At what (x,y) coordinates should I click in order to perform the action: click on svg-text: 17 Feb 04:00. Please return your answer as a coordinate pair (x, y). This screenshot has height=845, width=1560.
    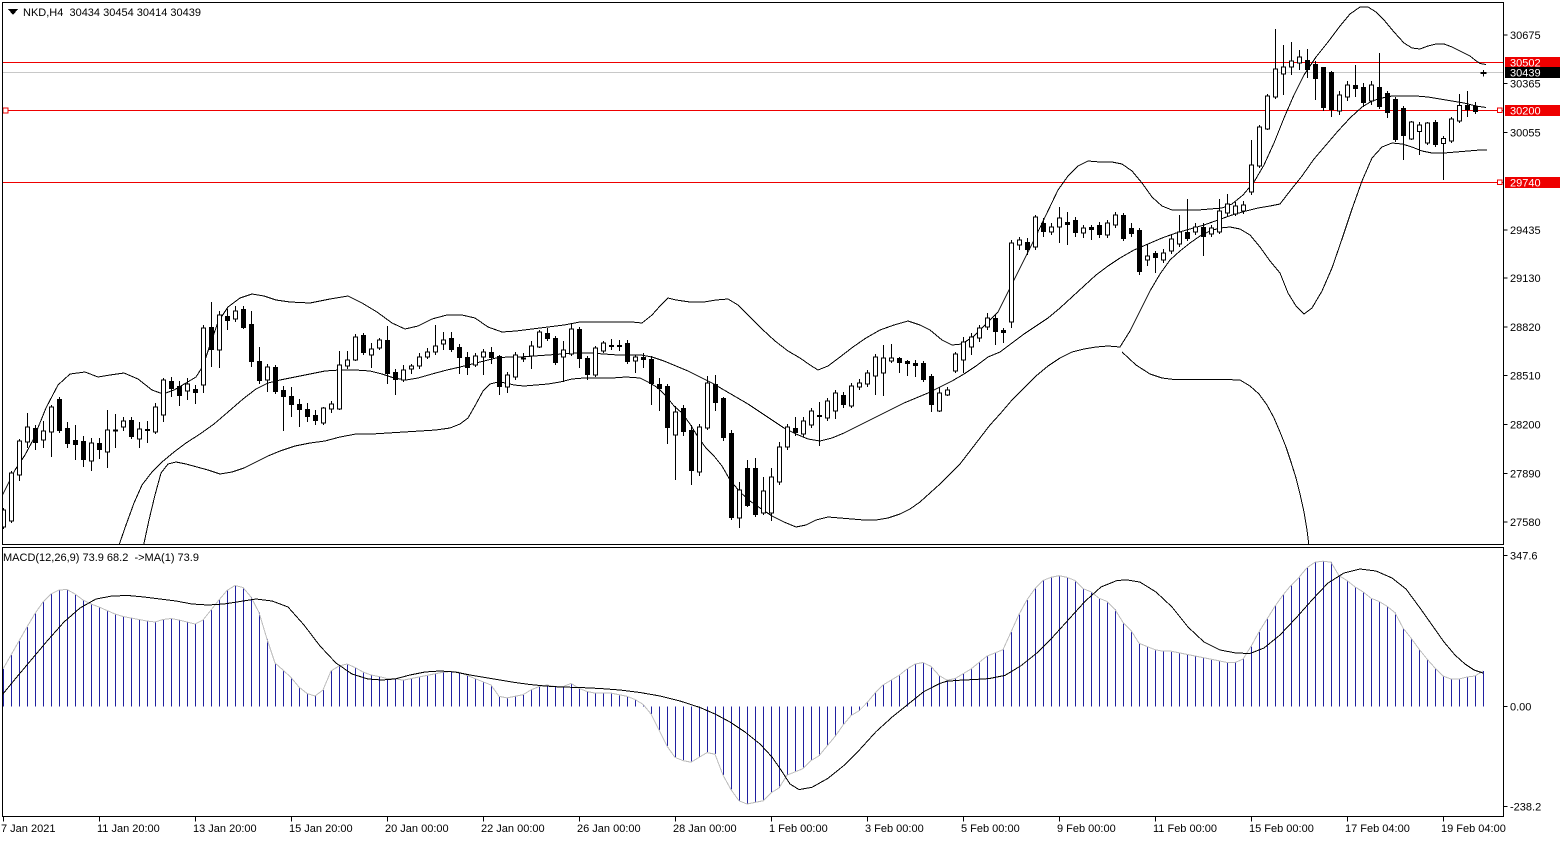
    Looking at the image, I should click on (1377, 829).